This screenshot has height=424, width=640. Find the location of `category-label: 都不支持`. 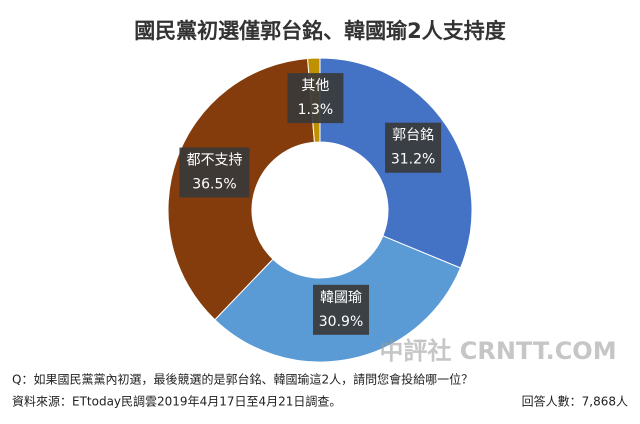

category-label: 都不支持 is located at coordinates (214, 161).